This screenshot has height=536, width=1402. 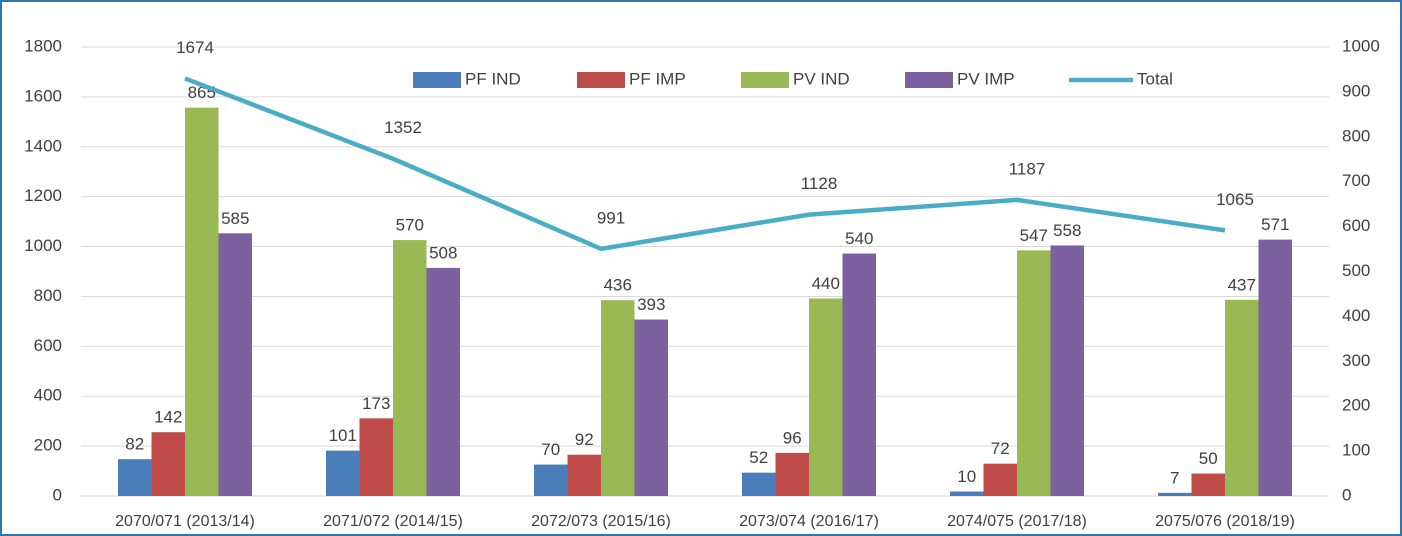 I want to click on legend-label: PF IMP, so click(x=657, y=78).